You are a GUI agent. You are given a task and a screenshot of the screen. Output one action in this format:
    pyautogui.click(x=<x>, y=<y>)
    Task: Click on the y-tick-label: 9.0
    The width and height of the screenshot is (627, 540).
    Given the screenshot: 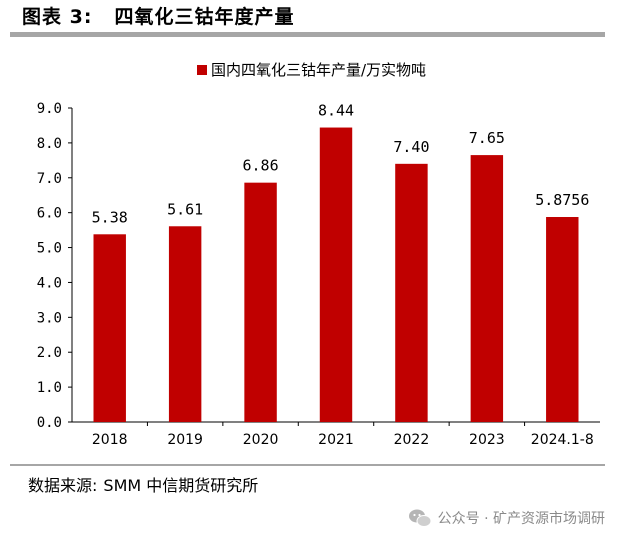 What is the action you would take?
    pyautogui.click(x=49, y=109)
    